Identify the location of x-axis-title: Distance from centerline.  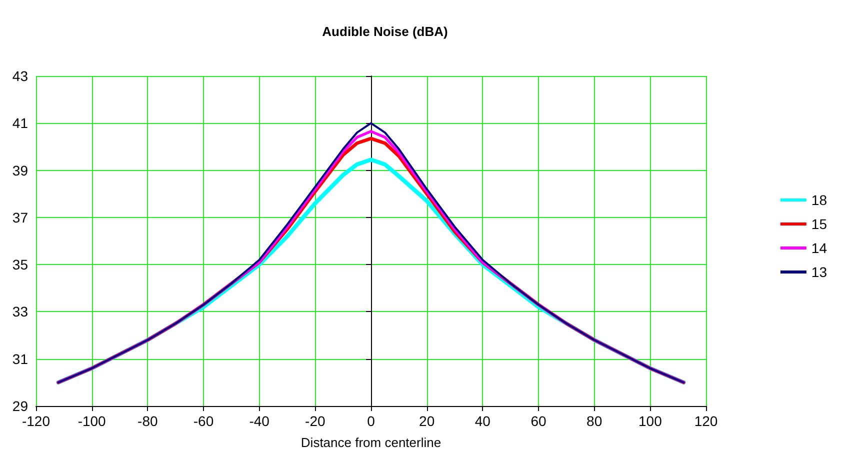
(371, 442).